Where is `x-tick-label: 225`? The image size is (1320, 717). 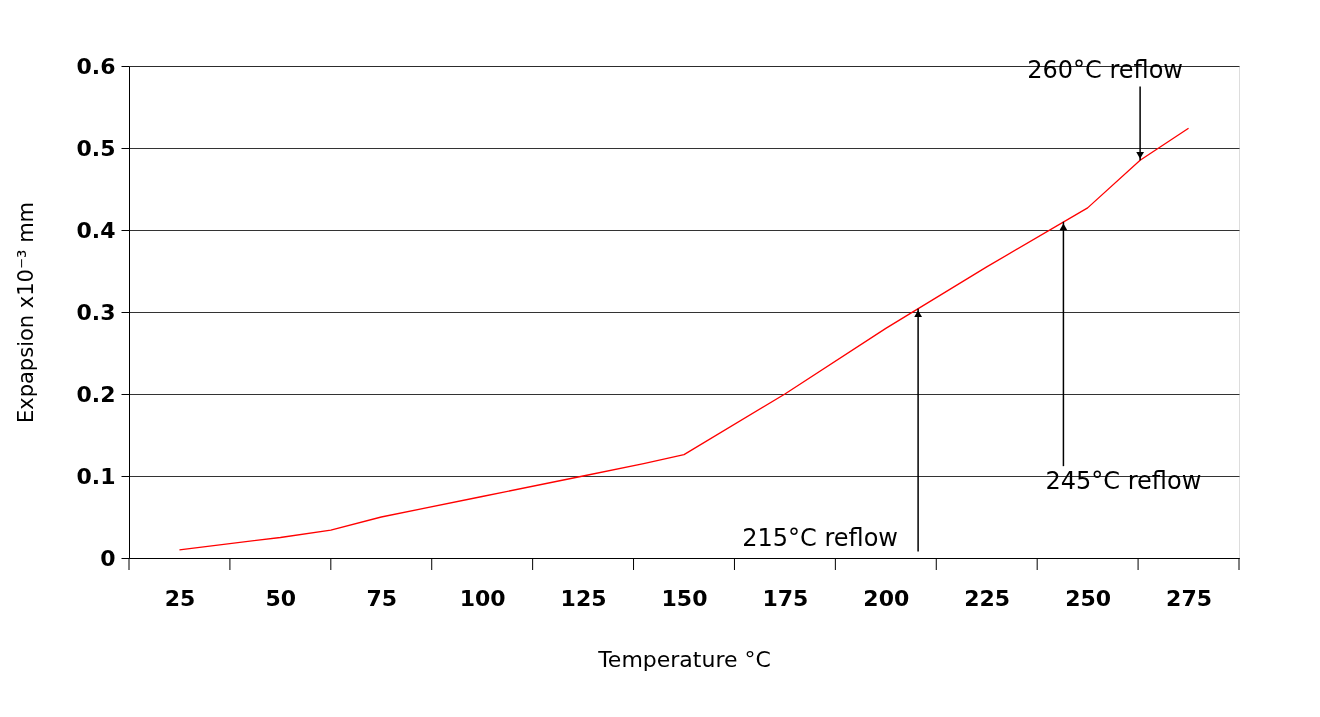
x-tick-label: 225 is located at coordinates (987, 598).